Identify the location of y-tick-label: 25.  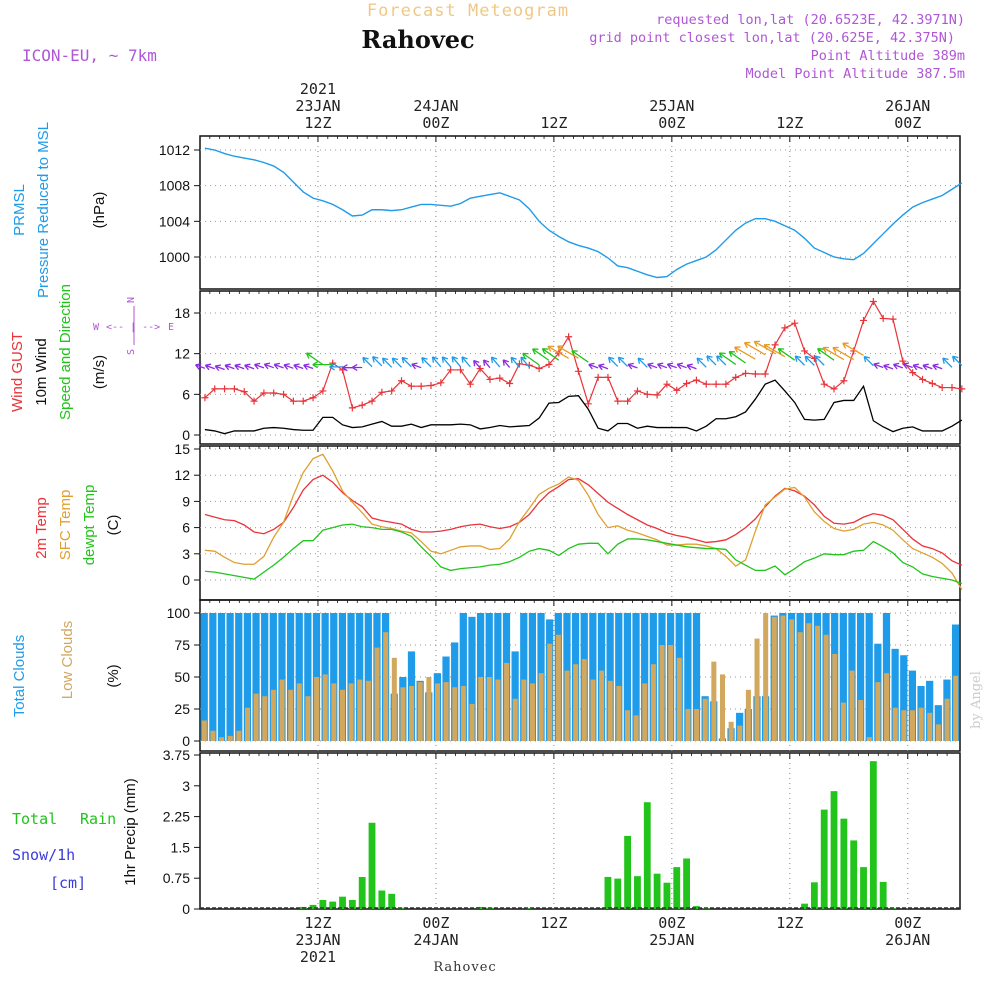
(182, 709).